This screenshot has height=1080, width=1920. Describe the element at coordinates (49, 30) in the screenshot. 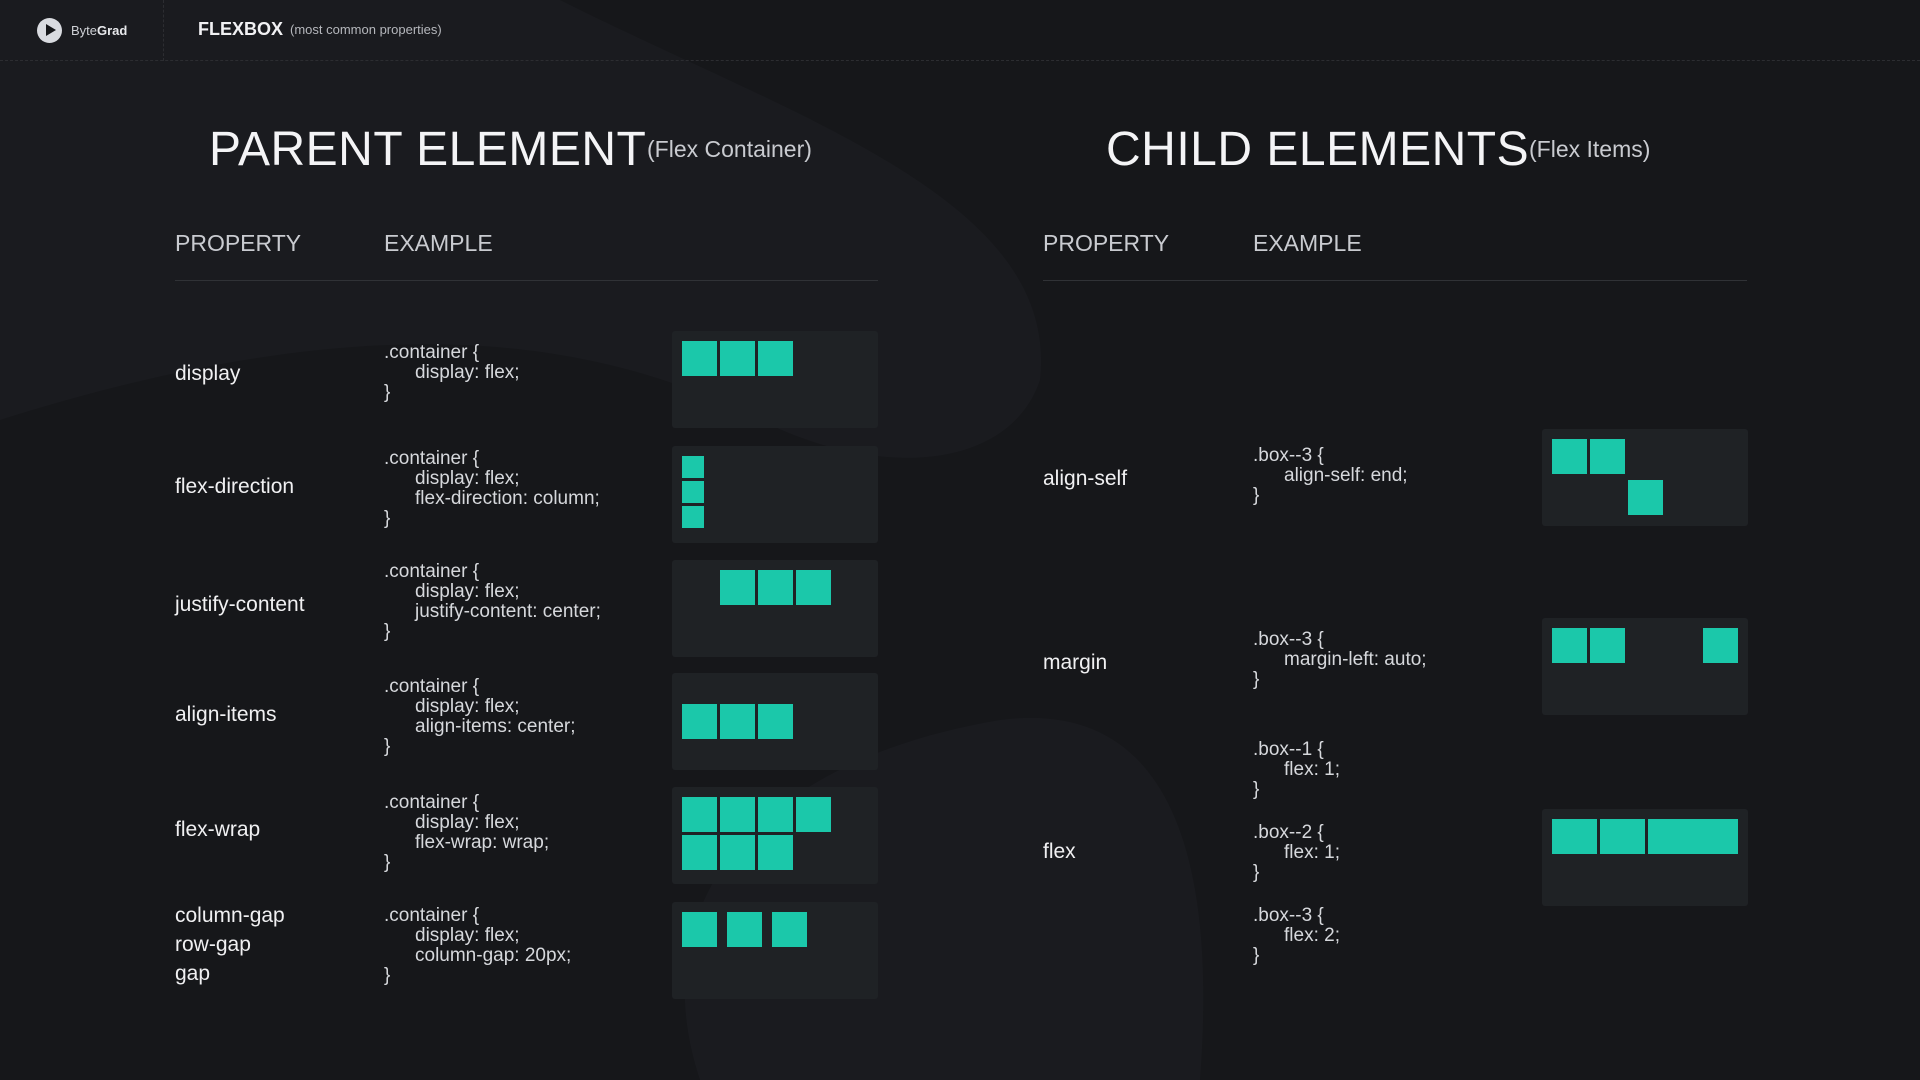

I see `play-icon` at that location.